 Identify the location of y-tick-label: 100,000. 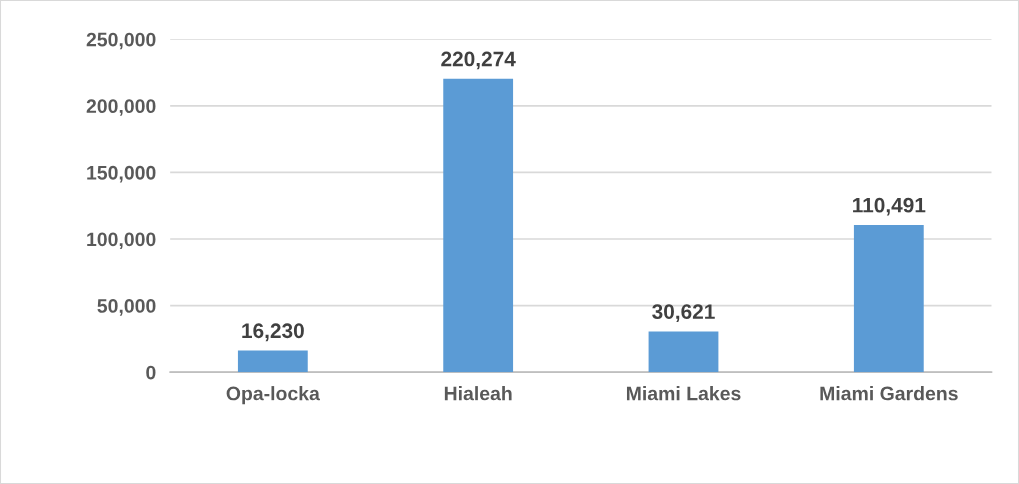
(121, 241).